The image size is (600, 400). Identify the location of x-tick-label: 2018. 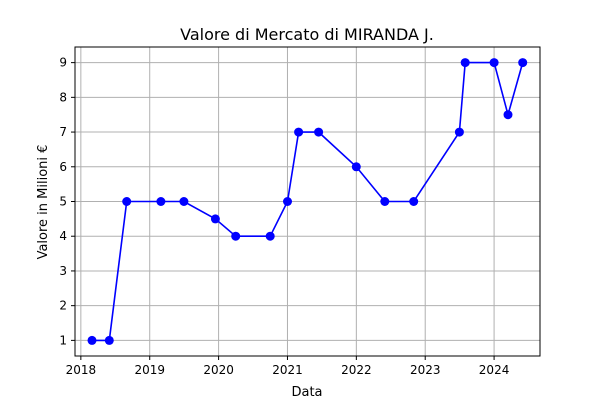
(81, 370).